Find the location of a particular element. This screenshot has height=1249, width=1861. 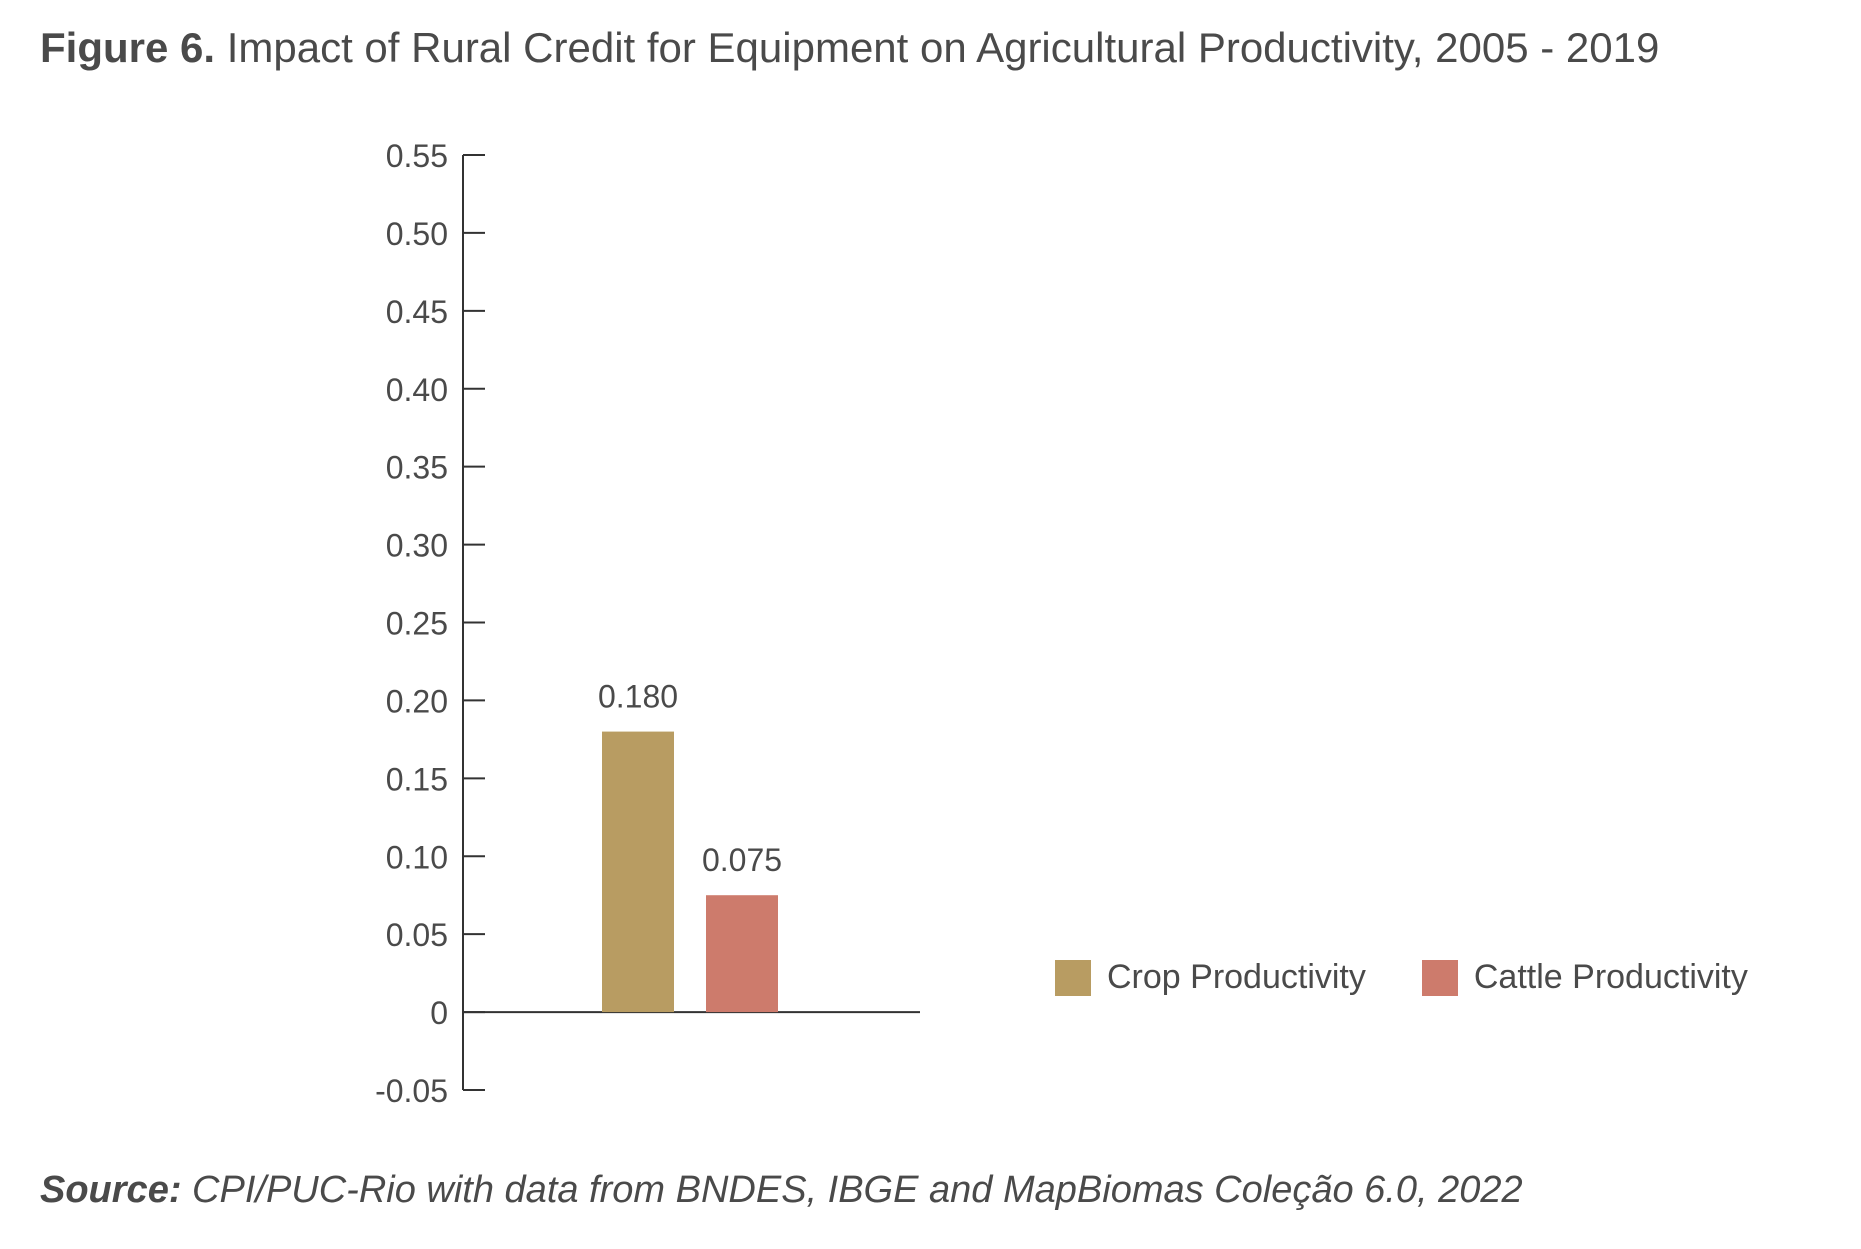

y-tick-label: 0.45 is located at coordinates (417, 312).